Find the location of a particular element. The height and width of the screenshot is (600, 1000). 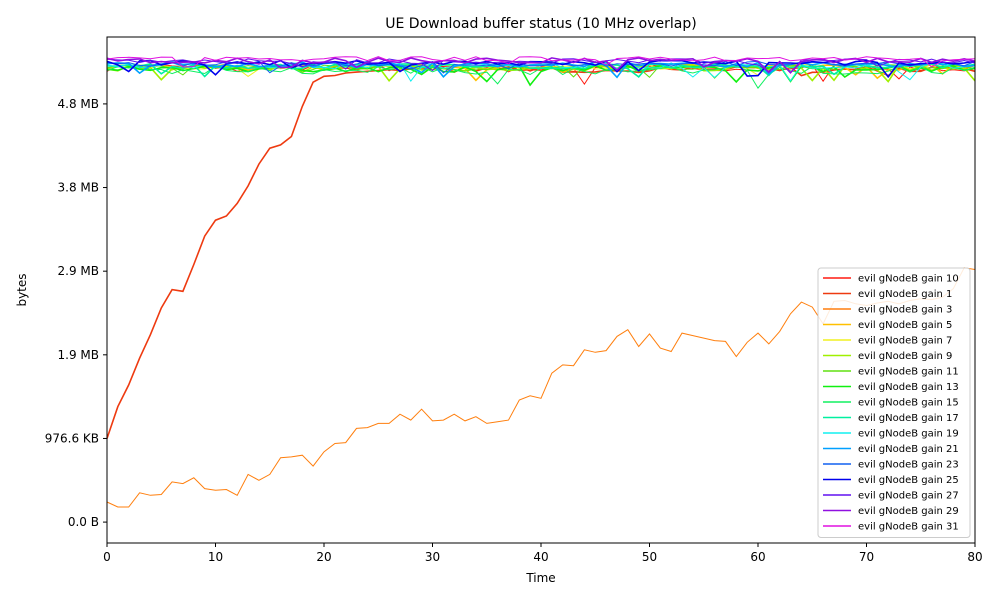

y-tick-label: 0.0 B is located at coordinates (83, 522).